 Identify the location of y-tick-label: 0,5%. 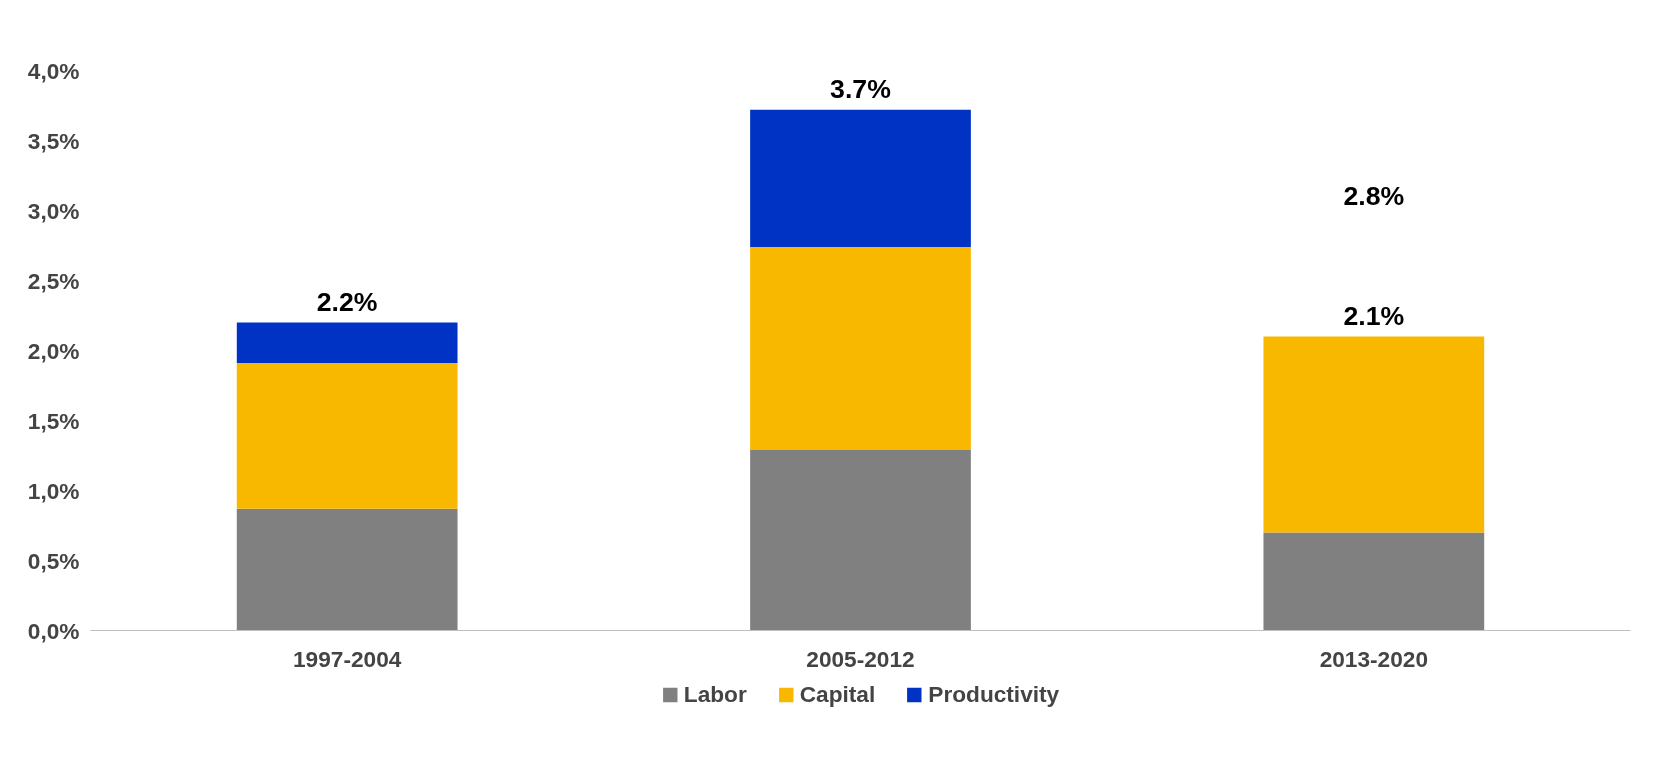
(53, 560).